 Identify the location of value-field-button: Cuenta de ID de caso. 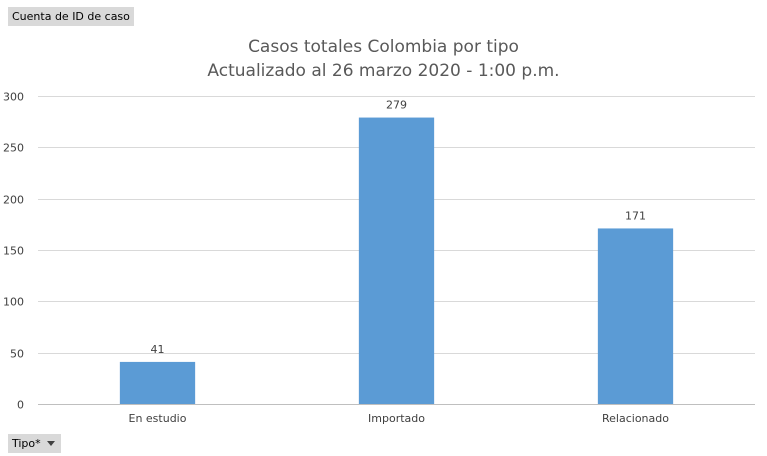
(71, 16).